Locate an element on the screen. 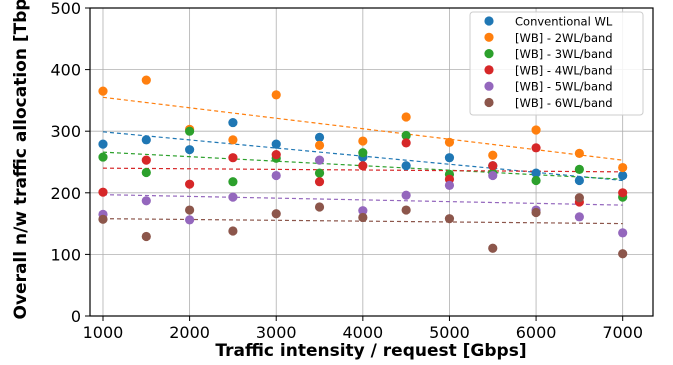 The height and width of the screenshot is (365, 673). x-tick-label: 5000 is located at coordinates (449, 332).